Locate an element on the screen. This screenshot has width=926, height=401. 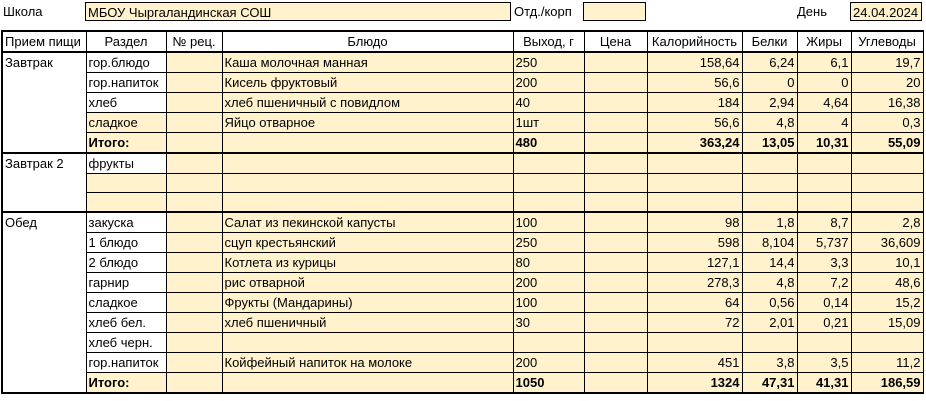
yield-cell: 40 is located at coordinates (548, 102).